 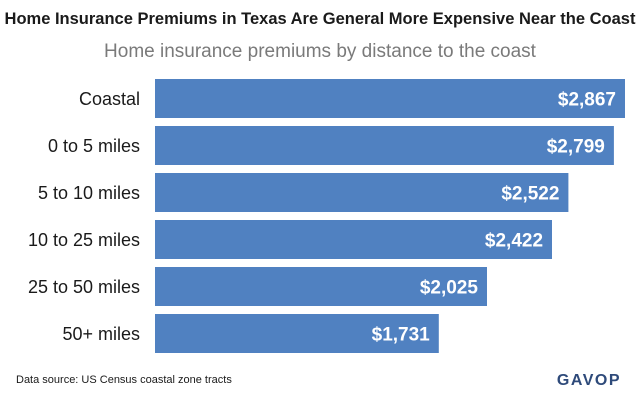 I want to click on category-label: 50+ miles, so click(x=101, y=334).